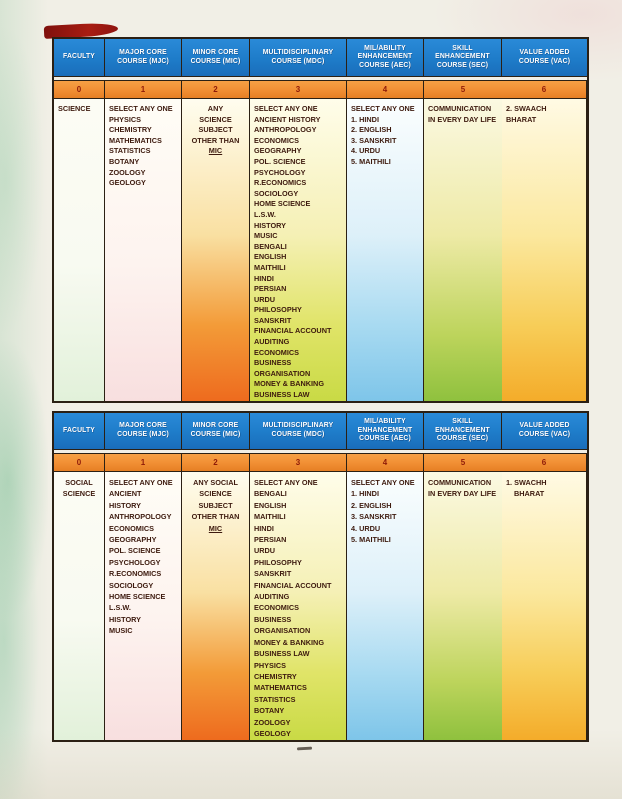  Describe the element at coordinates (272, 733) in the screenshot. I see `list-line: GEOLOGY` at that location.